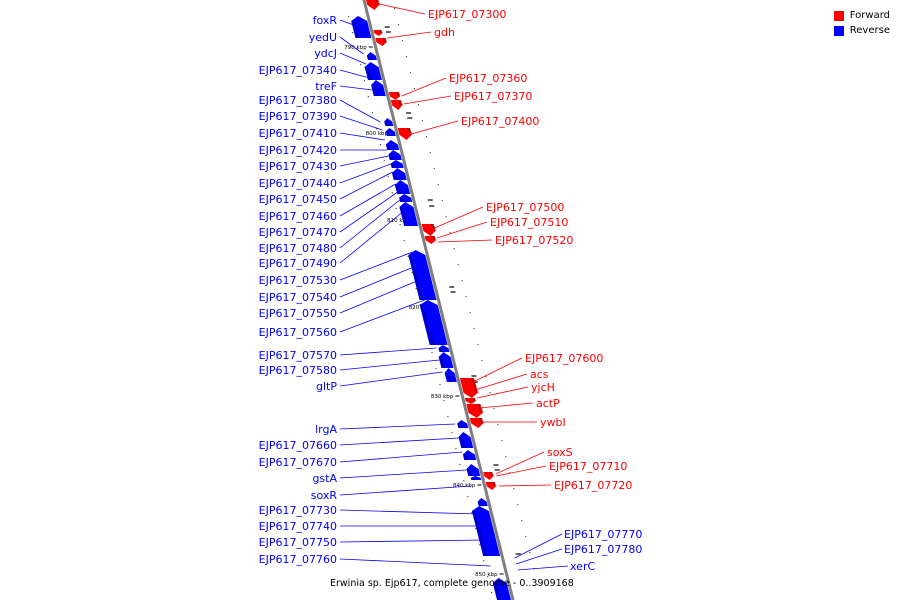 Image resolution: width=900 pixels, height=600 pixels. Describe the element at coordinates (553, 422) in the screenshot. I see `forward-gene-label: ywbI` at that location.